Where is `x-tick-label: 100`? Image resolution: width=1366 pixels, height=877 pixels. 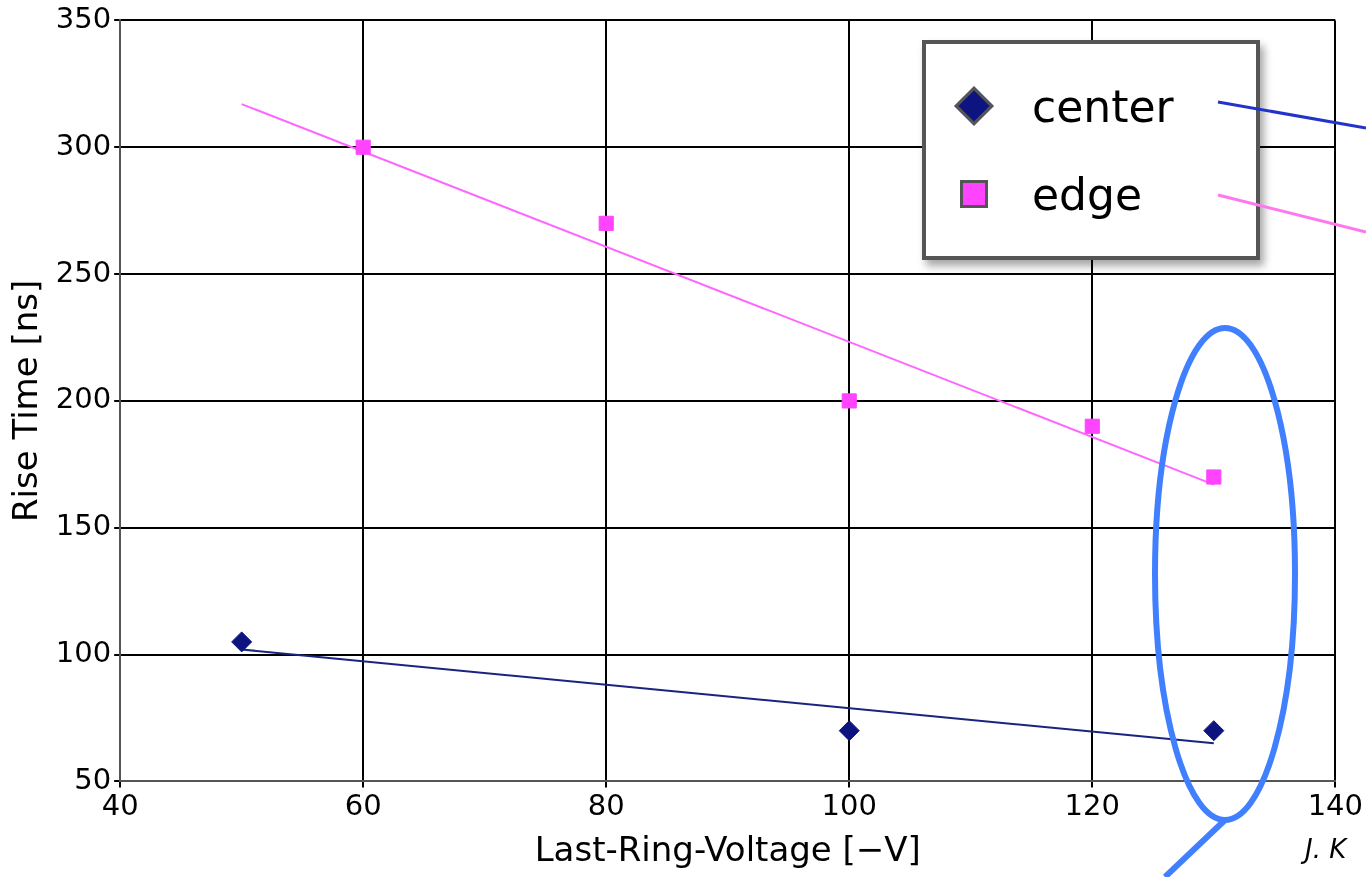
x-tick-label: 100 is located at coordinates (849, 805).